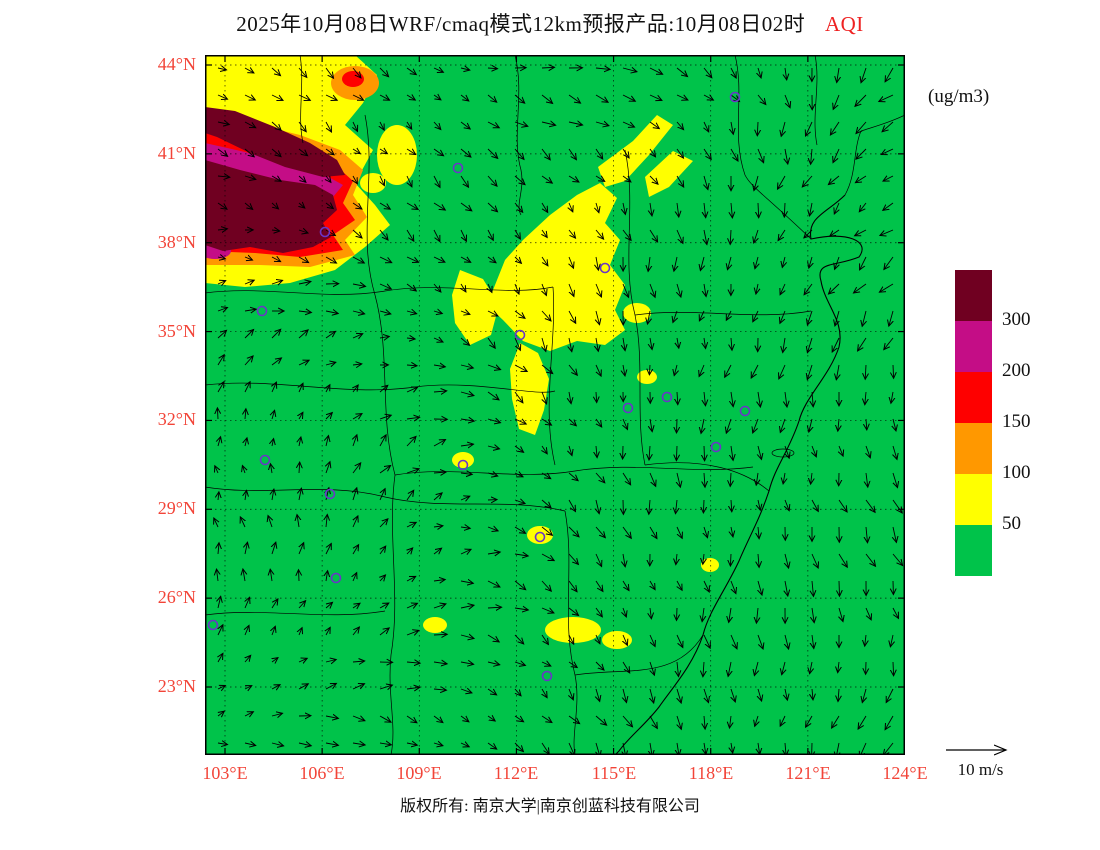  What do you see at coordinates (225, 773) in the screenshot?
I see `x-axis-tick-label: 103°E` at bounding box center [225, 773].